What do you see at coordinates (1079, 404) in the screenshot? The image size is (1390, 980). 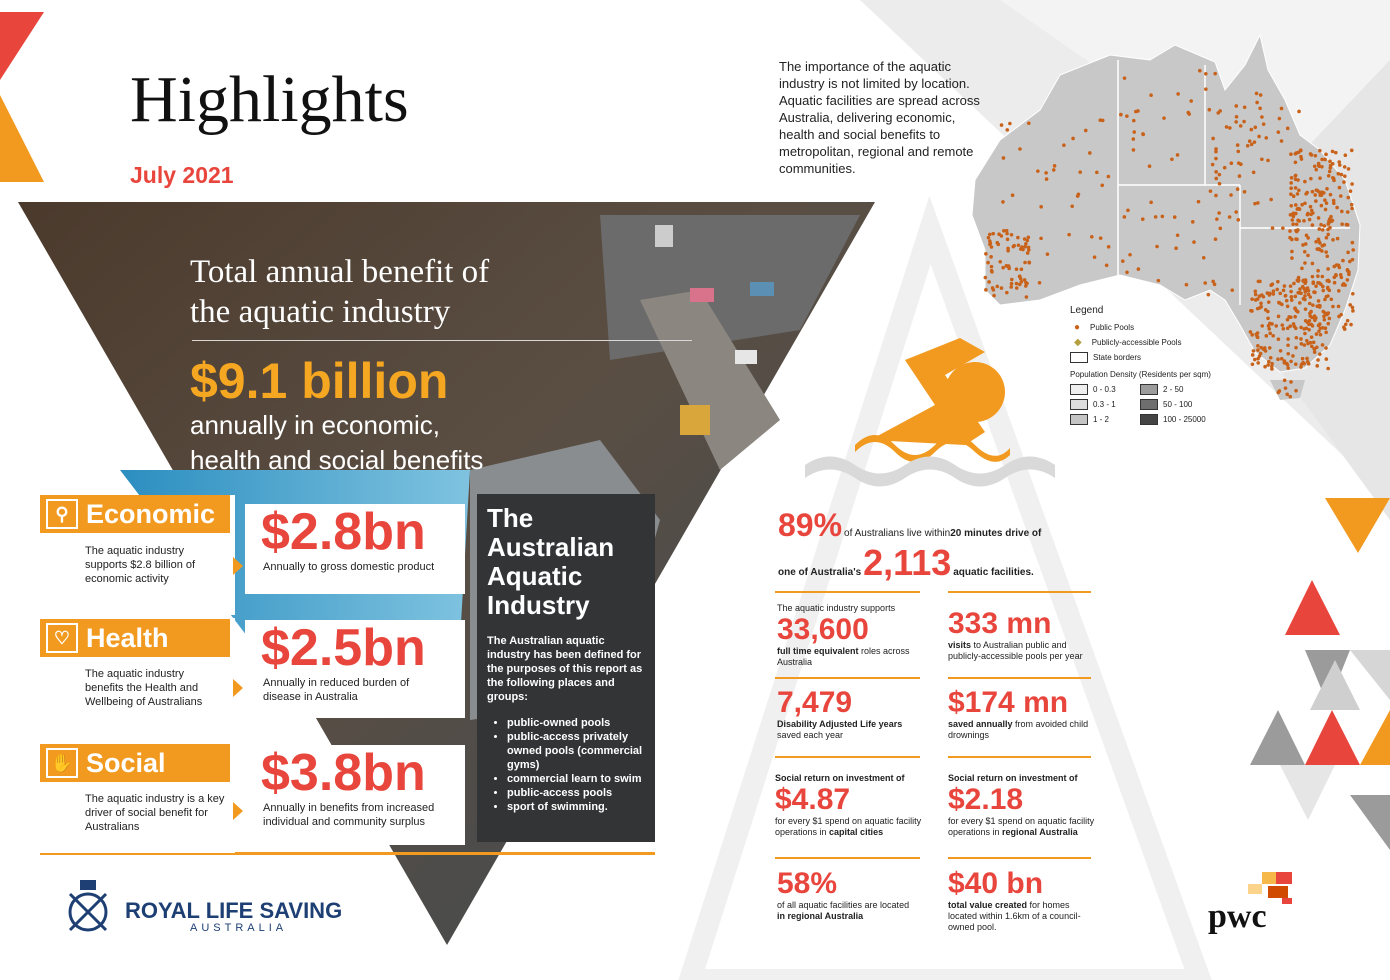 I see `swatch` at bounding box center [1079, 404].